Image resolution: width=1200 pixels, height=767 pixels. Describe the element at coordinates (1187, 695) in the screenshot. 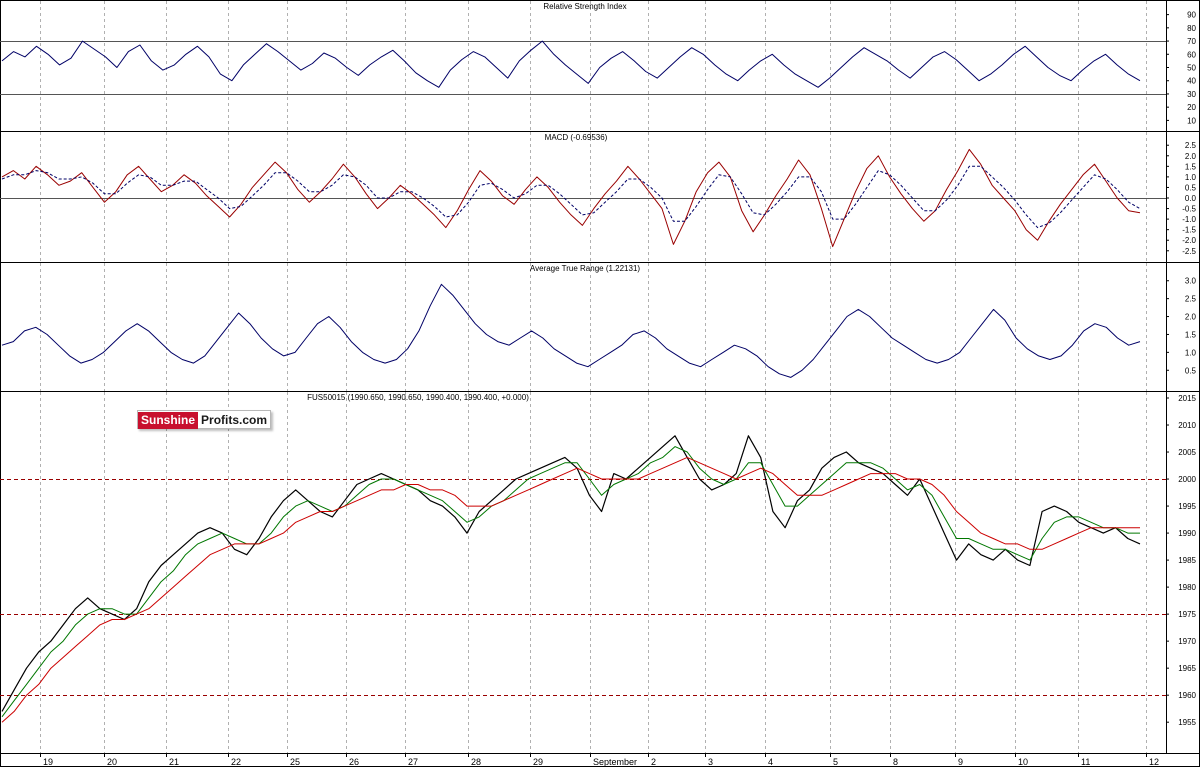

I see `y-tick-label: 1960` at that location.